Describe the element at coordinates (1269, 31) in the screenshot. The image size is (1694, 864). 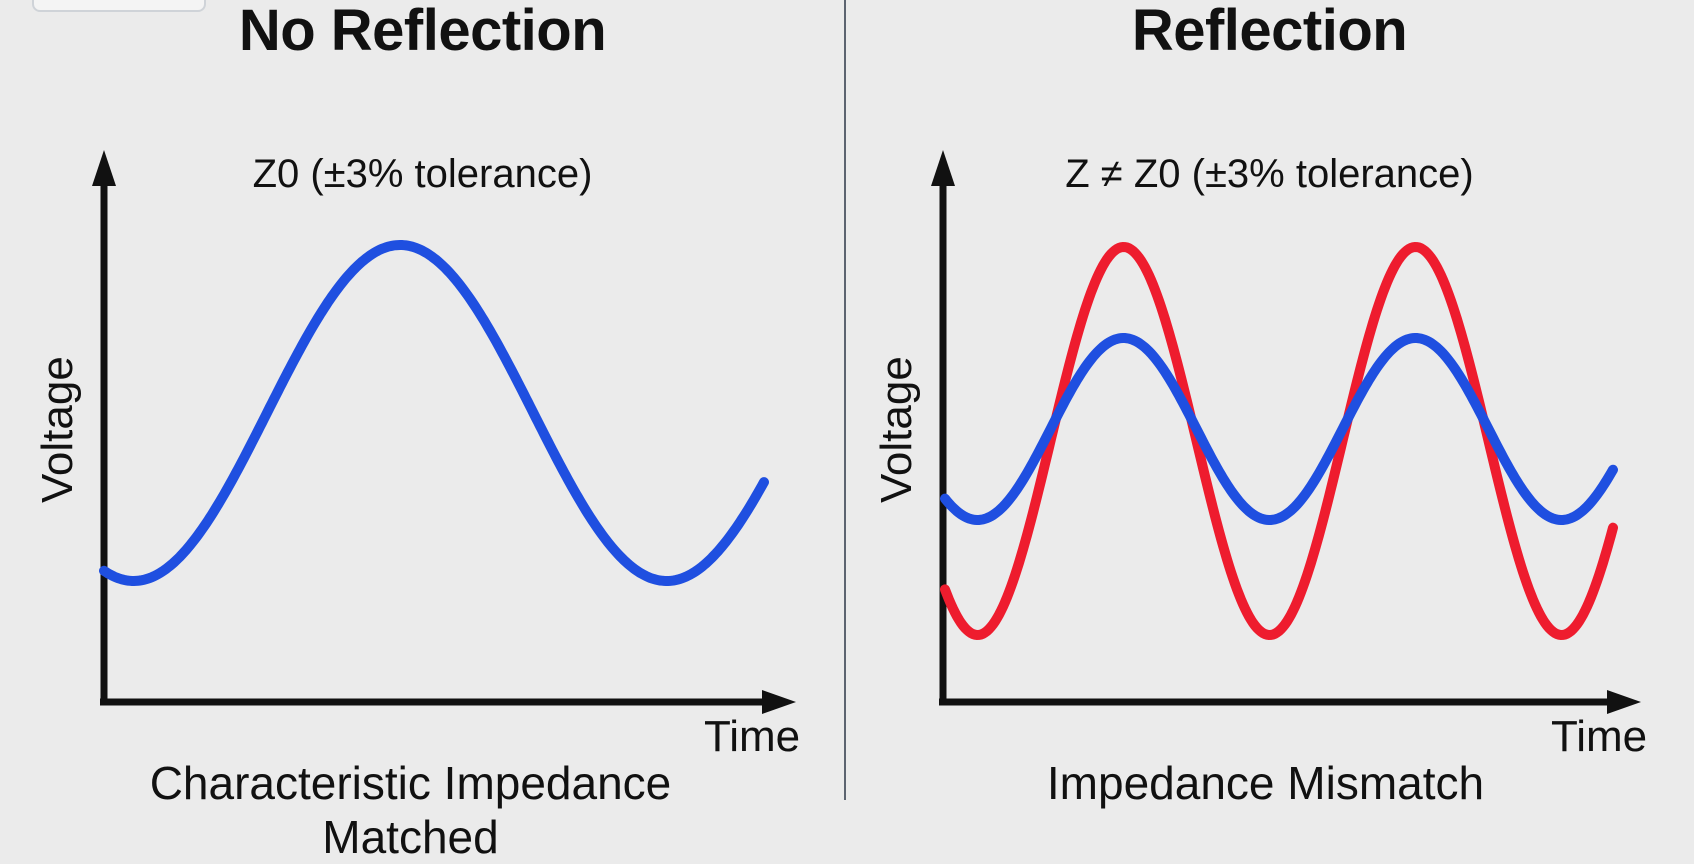
I see `right-panel-title: Reflection` at that location.